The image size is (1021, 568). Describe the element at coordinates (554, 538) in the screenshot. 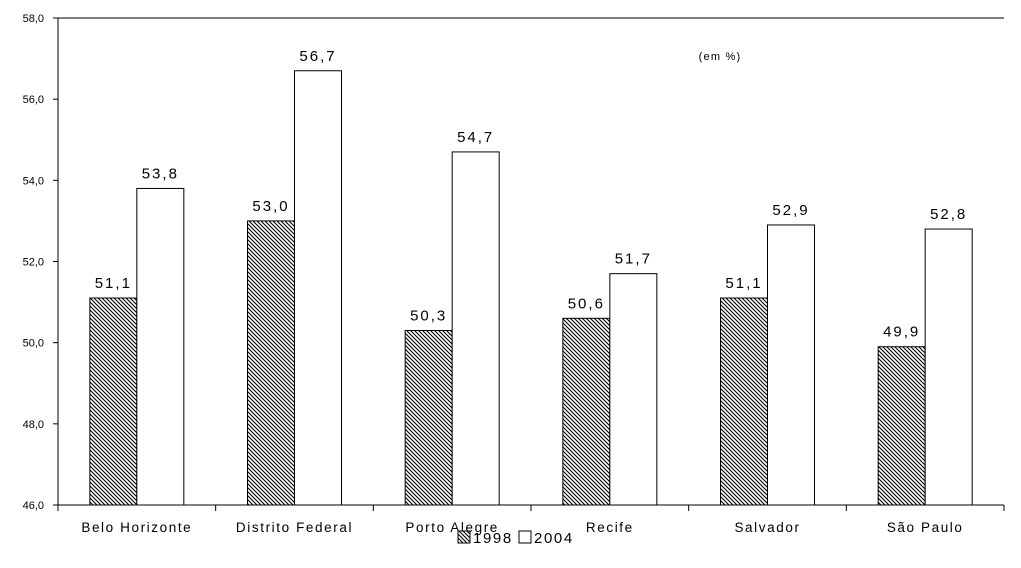

I see `legend-label-2004: 2004` at that location.